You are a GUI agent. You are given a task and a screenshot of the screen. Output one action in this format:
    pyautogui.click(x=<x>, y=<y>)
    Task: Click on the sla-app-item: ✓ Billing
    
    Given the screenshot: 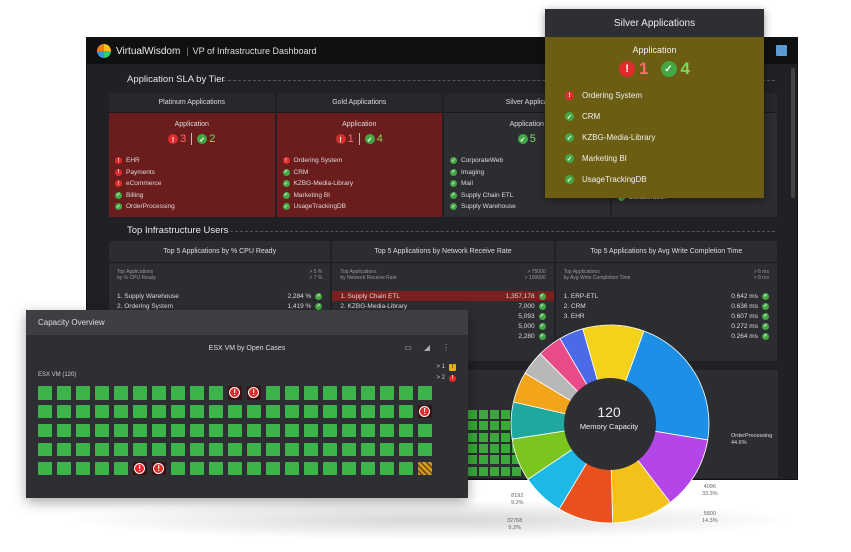 What is the action you would take?
    pyautogui.click(x=192, y=196)
    